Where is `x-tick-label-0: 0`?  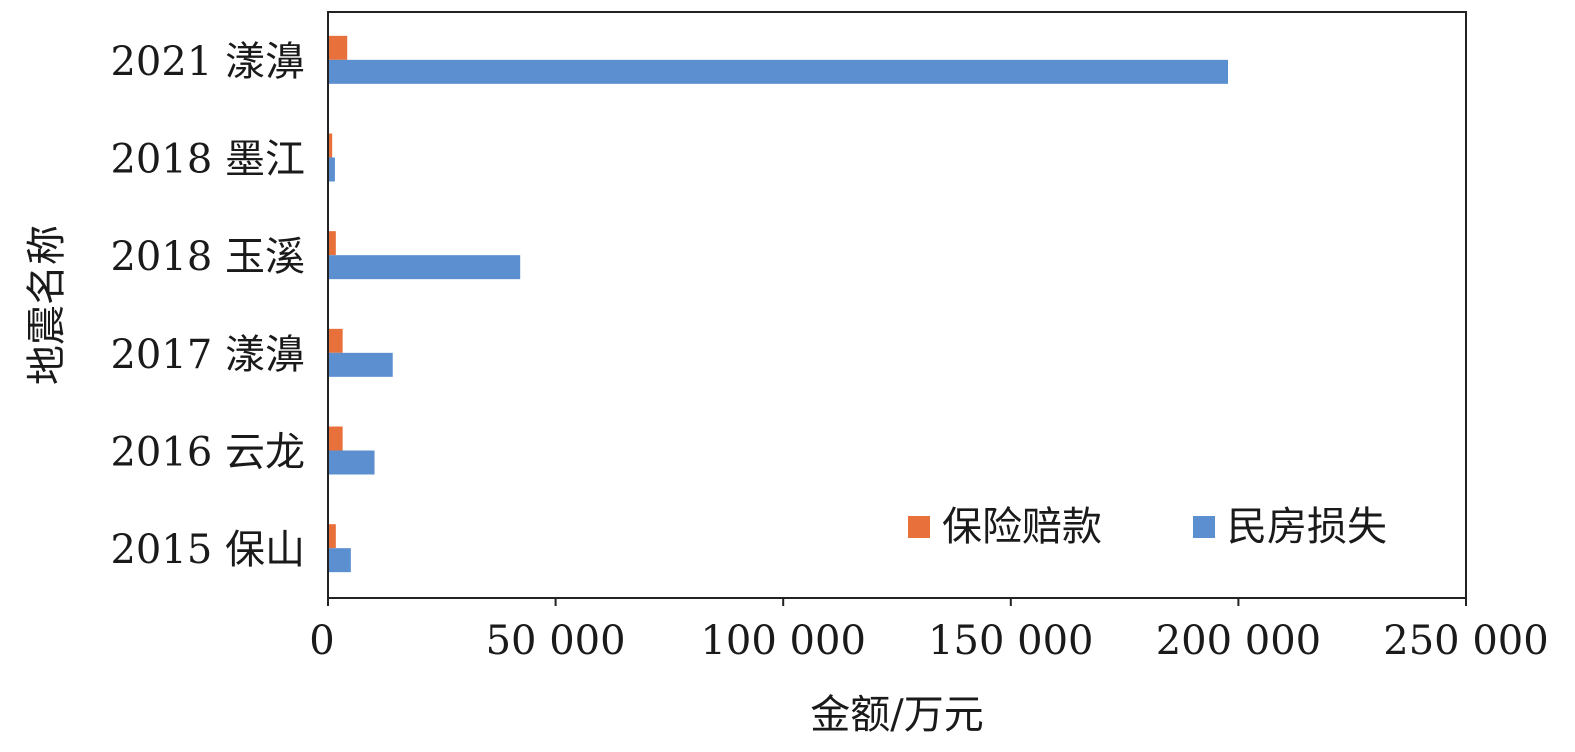
x-tick-label-0: 0 is located at coordinates (321, 641).